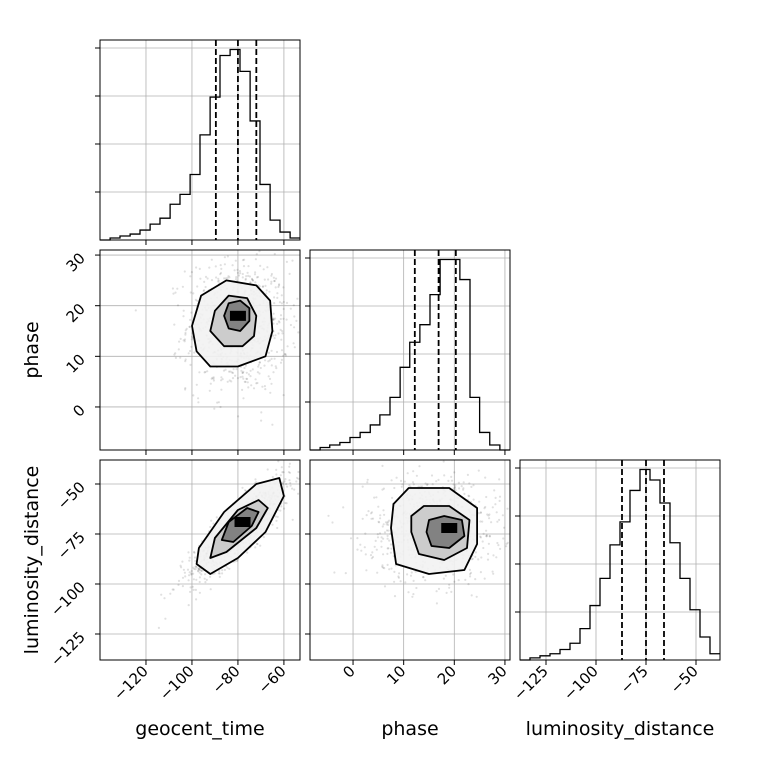  Describe the element at coordinates (396, 675) in the screenshot. I see `x-tick-label: 10` at that location.